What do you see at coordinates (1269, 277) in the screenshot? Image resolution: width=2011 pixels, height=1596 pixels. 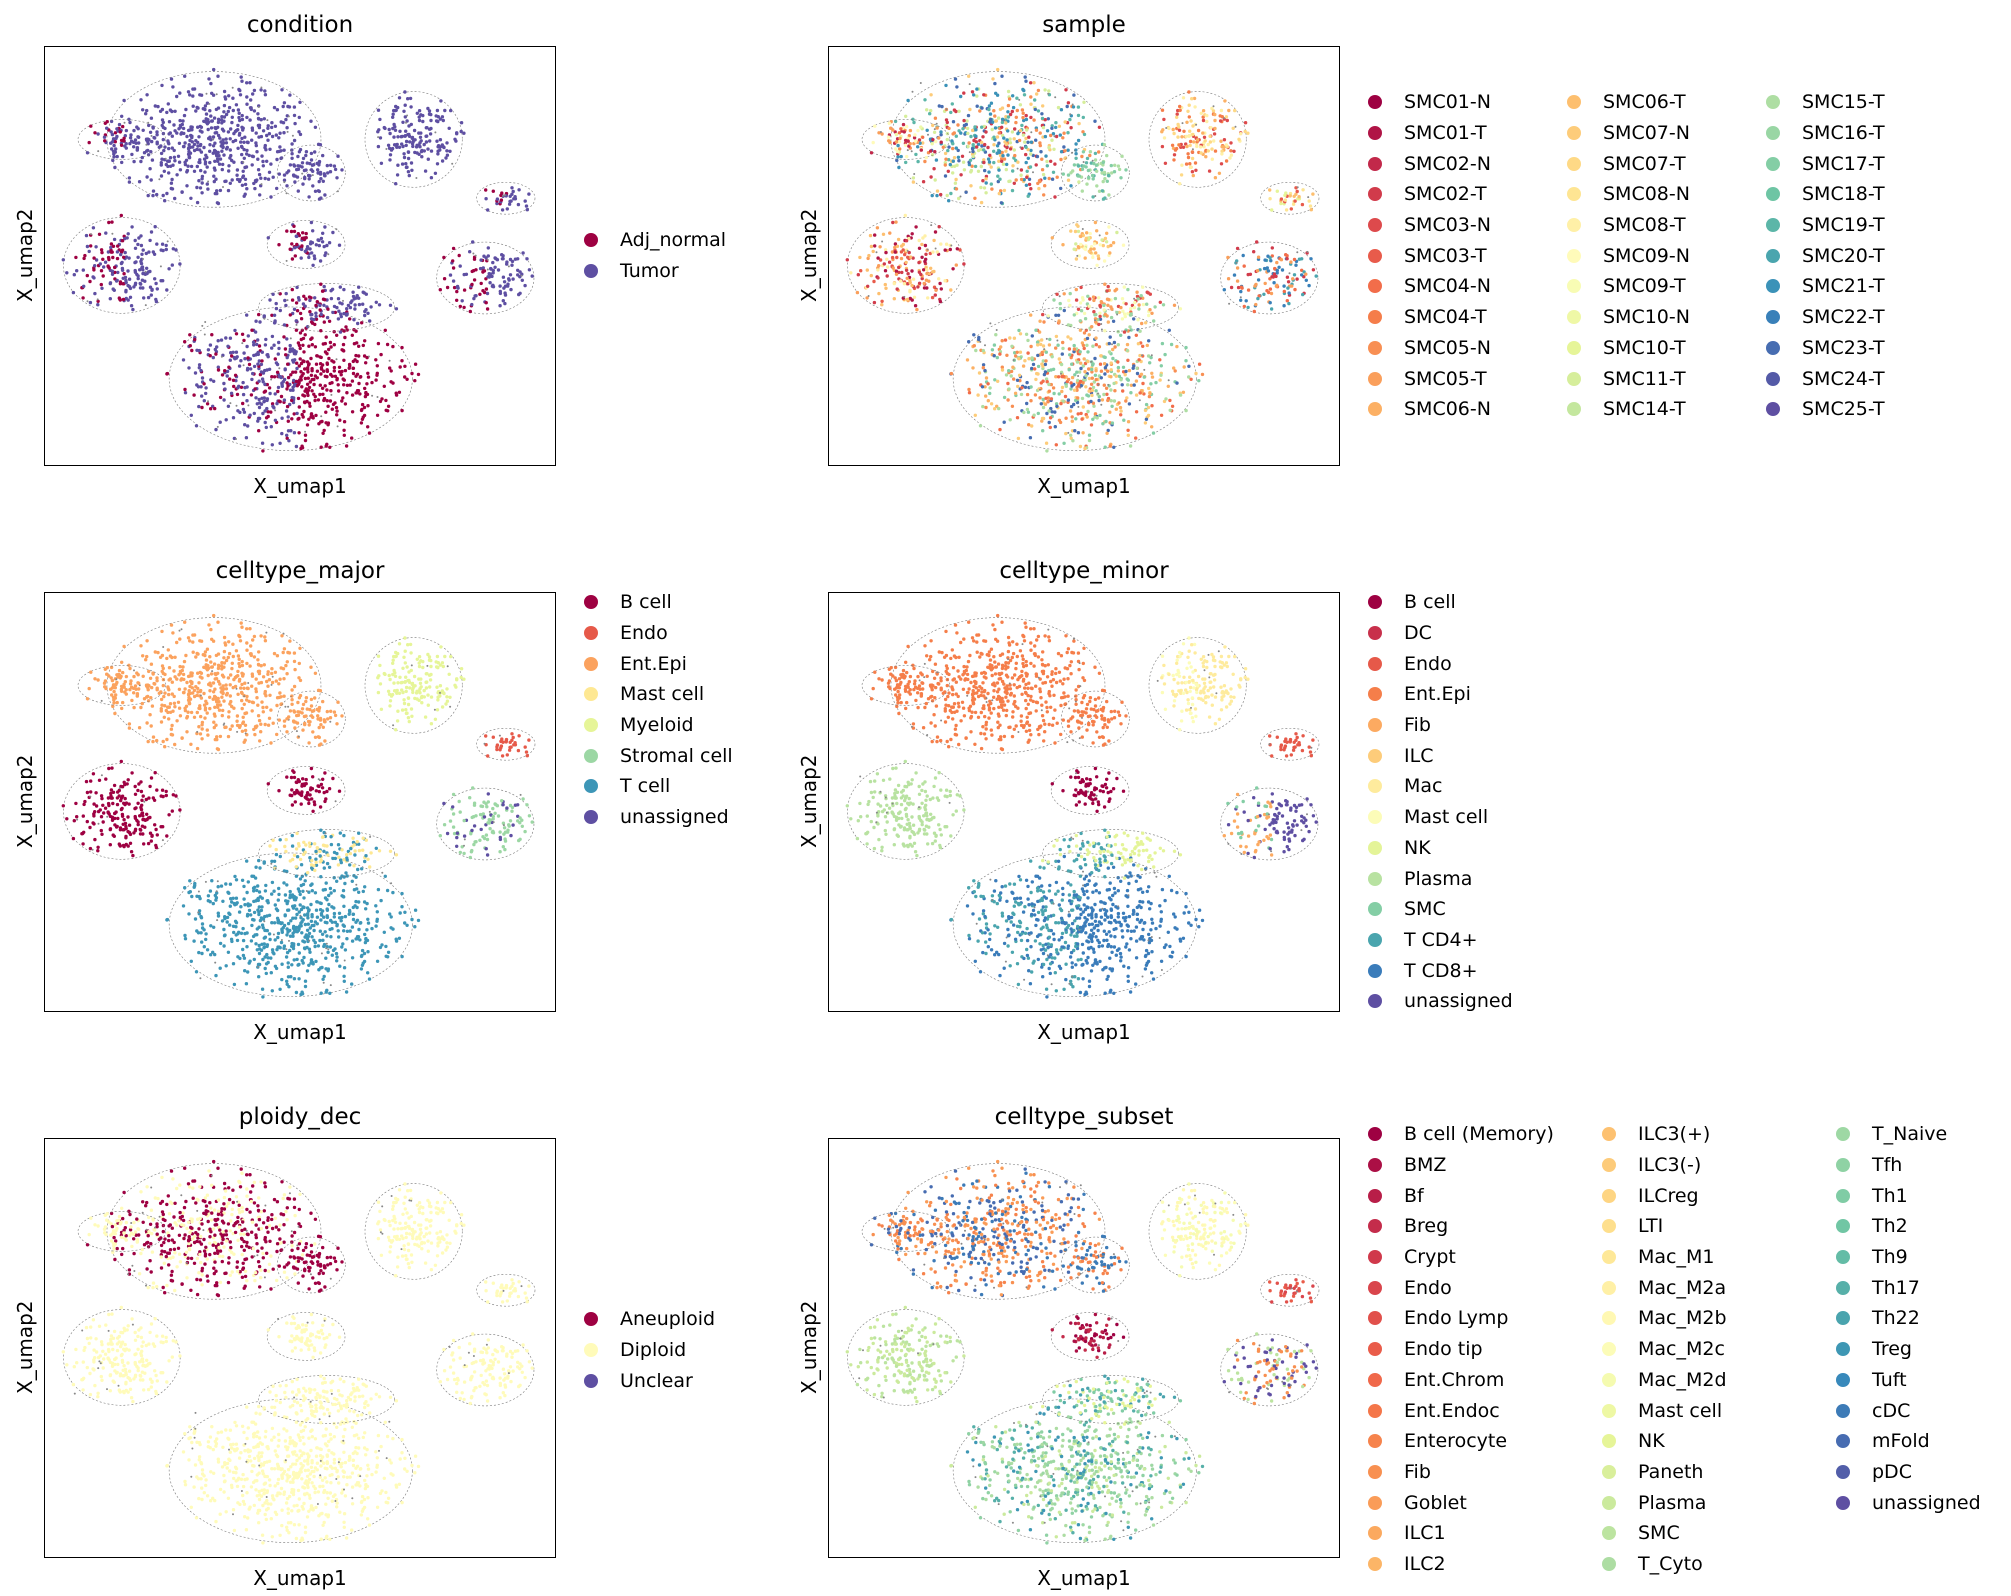 I see `cluster-strom` at bounding box center [1269, 277].